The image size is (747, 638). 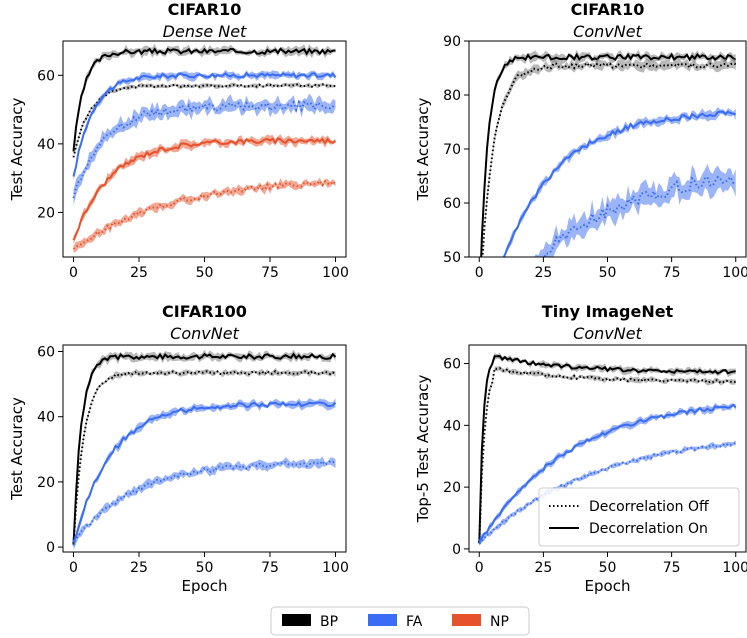 What do you see at coordinates (452, 150) in the screenshot?
I see `y-tick-label: 70` at bounding box center [452, 150].